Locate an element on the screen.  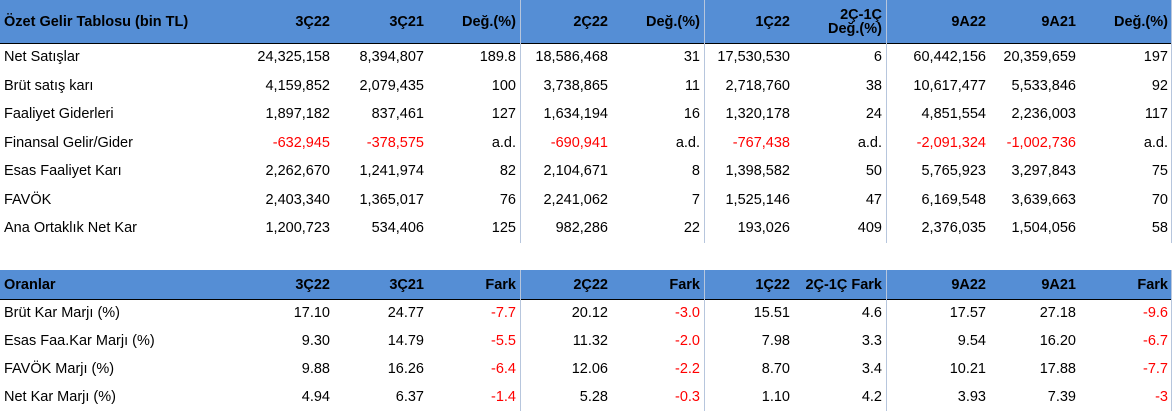
table-cell: 534,406 is located at coordinates (397, 228).